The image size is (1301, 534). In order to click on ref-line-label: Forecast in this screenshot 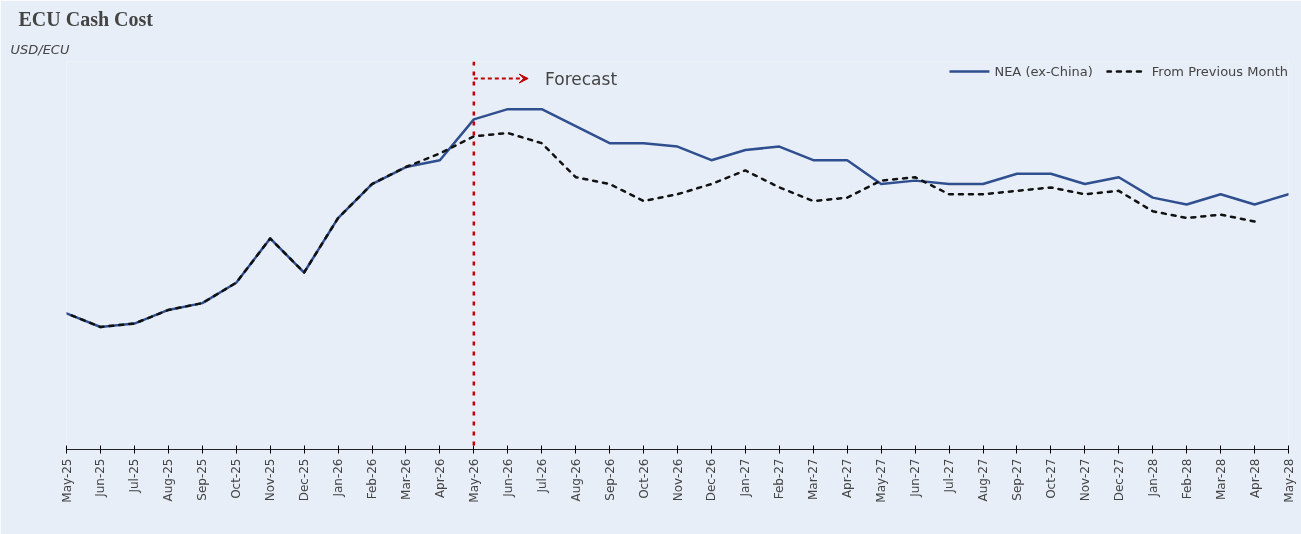, I will do `click(581, 78)`.